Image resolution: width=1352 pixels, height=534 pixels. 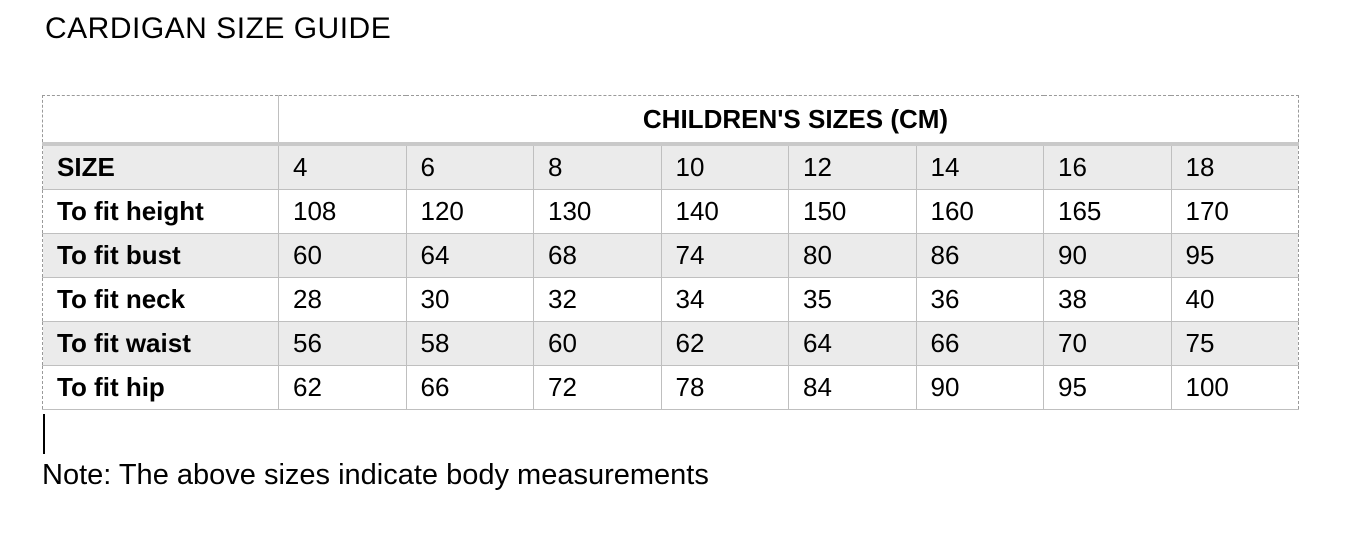 What do you see at coordinates (160, 387) in the screenshot?
I see `row-label: To fit hip` at bounding box center [160, 387].